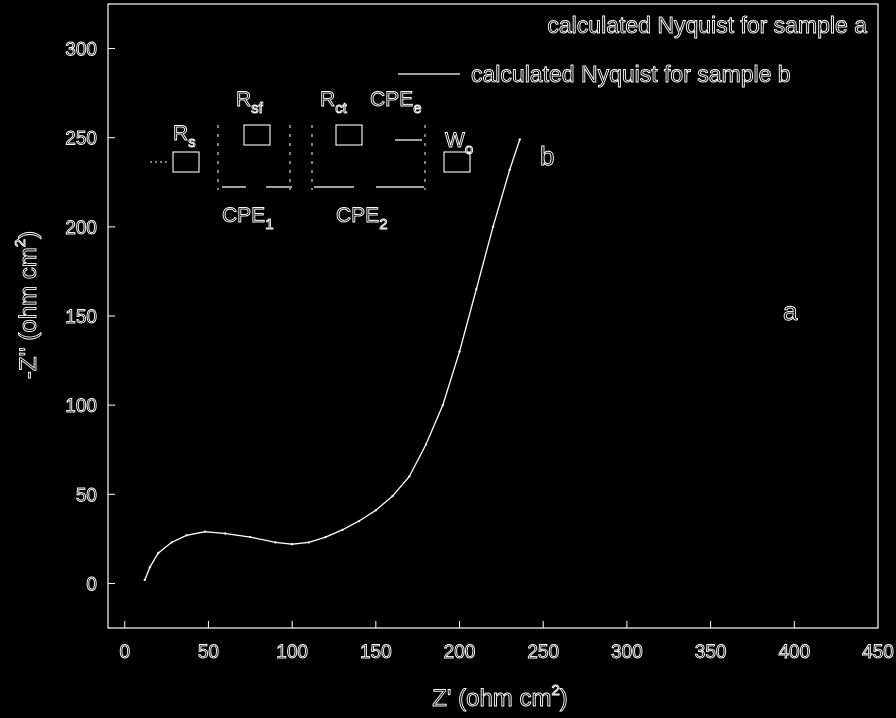 The width and height of the screenshot is (896, 718). I want to click on x-tick-label: 150, so click(376, 652).